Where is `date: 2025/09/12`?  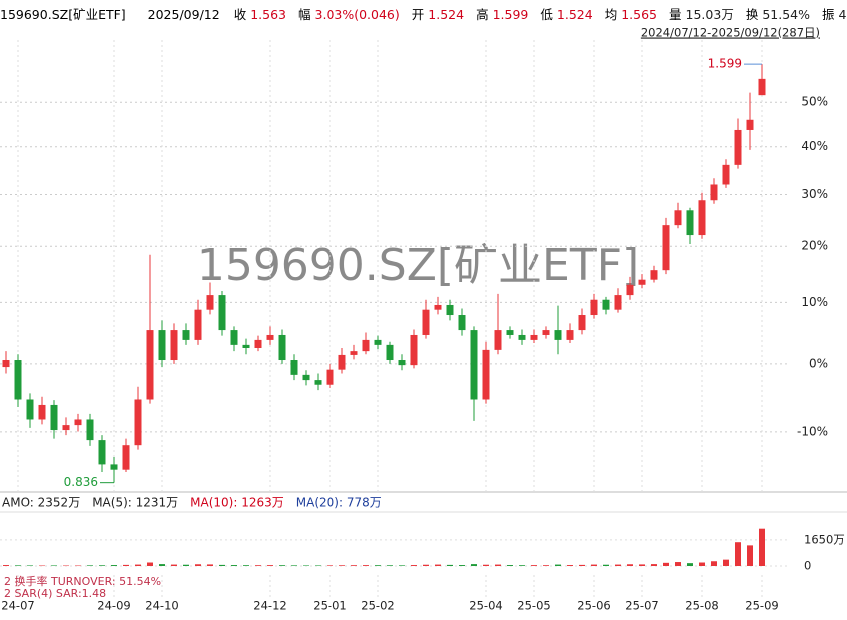
date: 2025/09/12 is located at coordinates (183, 14).